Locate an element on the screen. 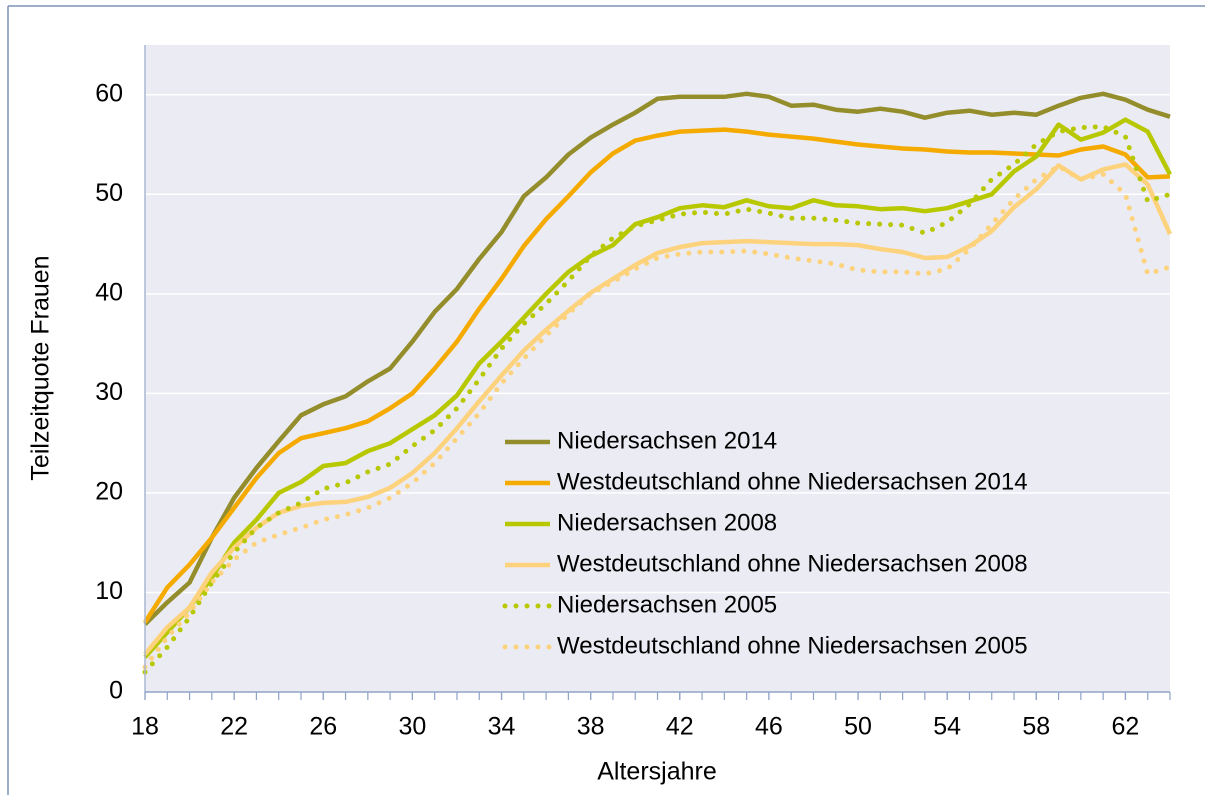  x-tick-label: 26 is located at coordinates (323, 727).